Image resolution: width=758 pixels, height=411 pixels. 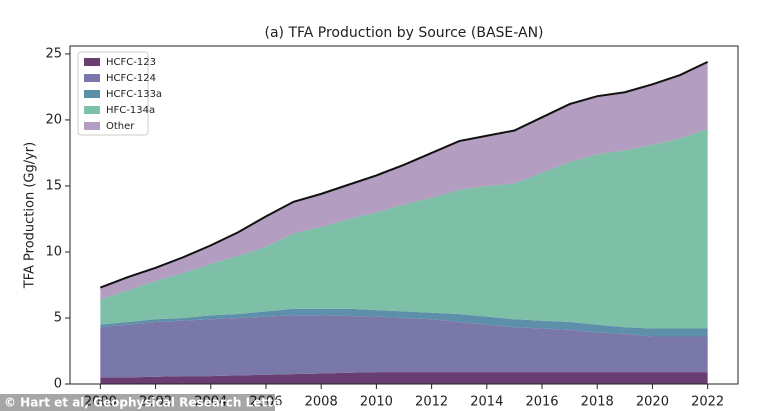 I want to click on y-tick-label: 5, so click(x=58, y=317).